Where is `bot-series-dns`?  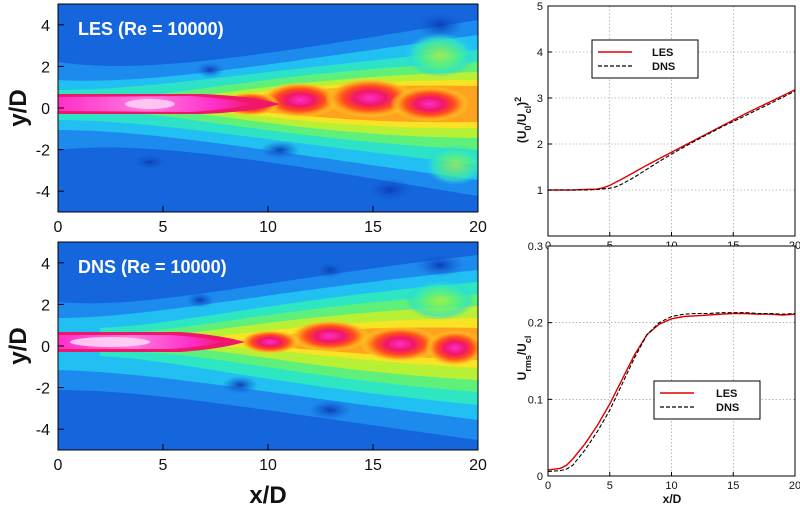 bot-series-dns is located at coordinates (671, 392).